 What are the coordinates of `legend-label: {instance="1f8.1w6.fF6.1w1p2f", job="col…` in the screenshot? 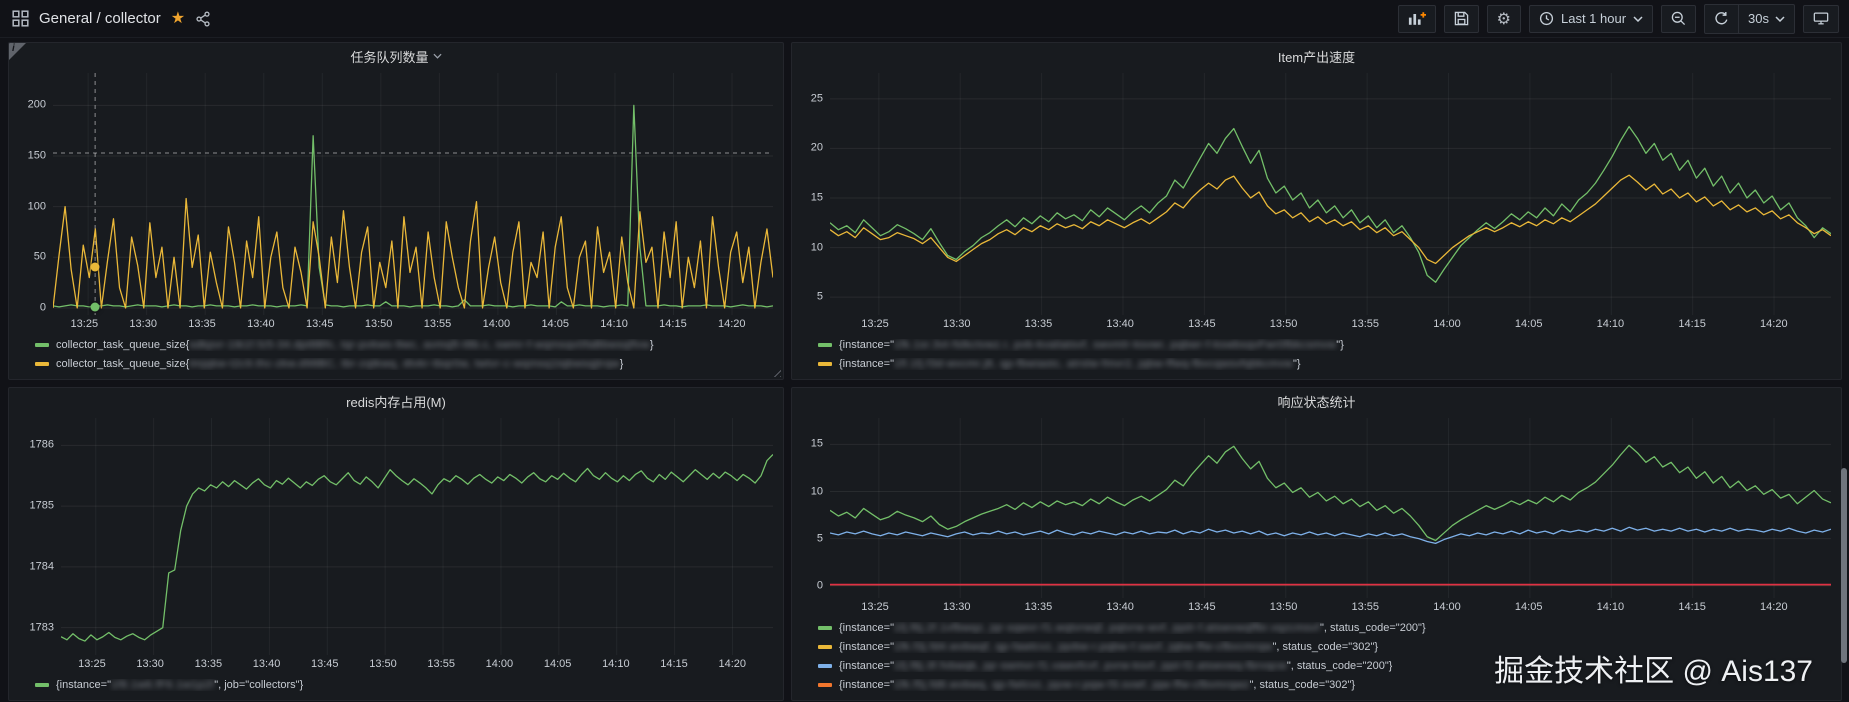 It's located at (180, 684).